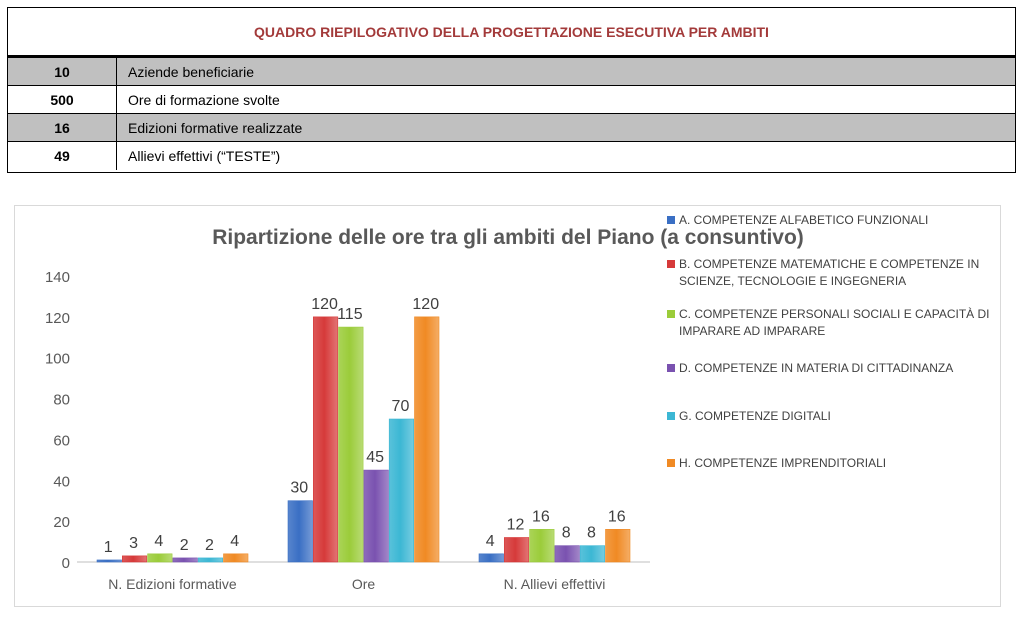 The width and height of the screenshot is (1024, 621). What do you see at coordinates (516, 524) in the screenshot?
I see `data-label: 12` at bounding box center [516, 524].